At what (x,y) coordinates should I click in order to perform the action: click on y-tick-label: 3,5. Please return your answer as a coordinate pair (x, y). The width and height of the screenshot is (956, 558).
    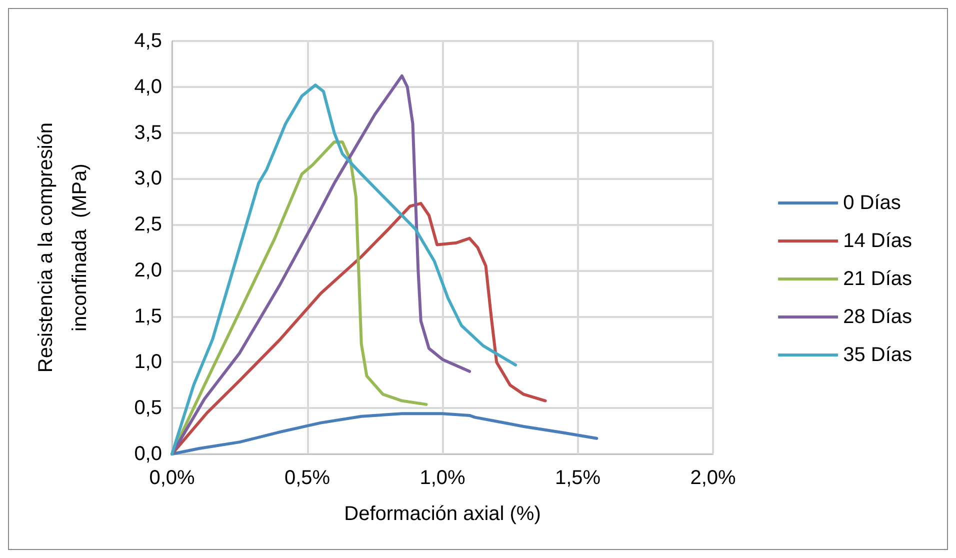
    Looking at the image, I should click on (148, 133).